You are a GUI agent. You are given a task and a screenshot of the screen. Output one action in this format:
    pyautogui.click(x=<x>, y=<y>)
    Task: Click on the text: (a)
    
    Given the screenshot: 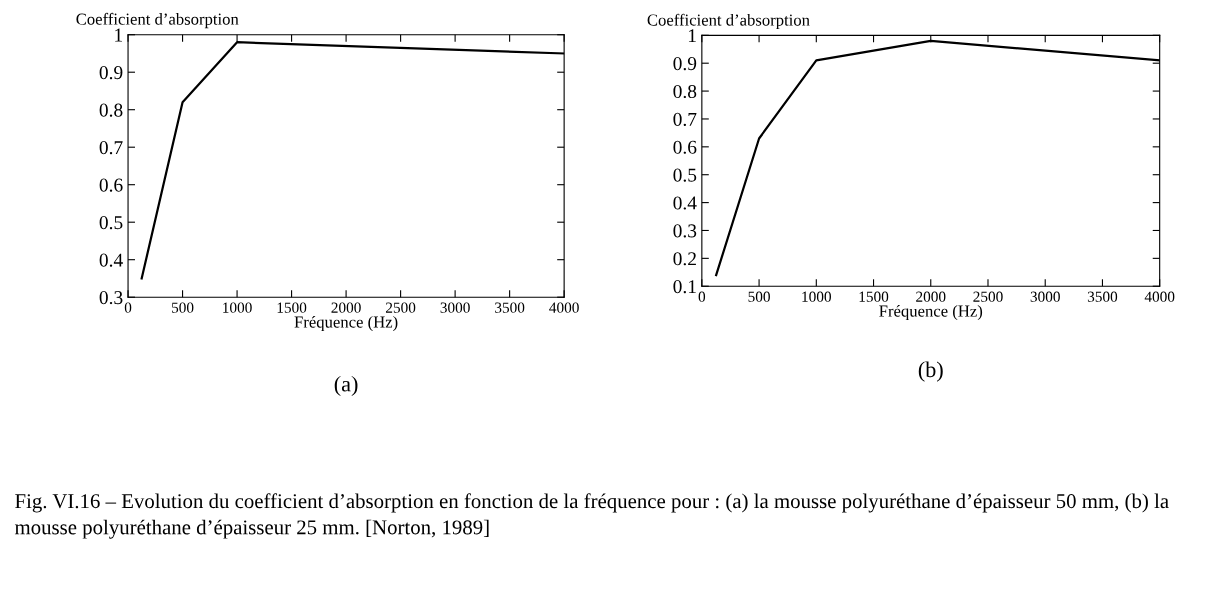 What is the action you would take?
    pyautogui.click(x=346, y=386)
    